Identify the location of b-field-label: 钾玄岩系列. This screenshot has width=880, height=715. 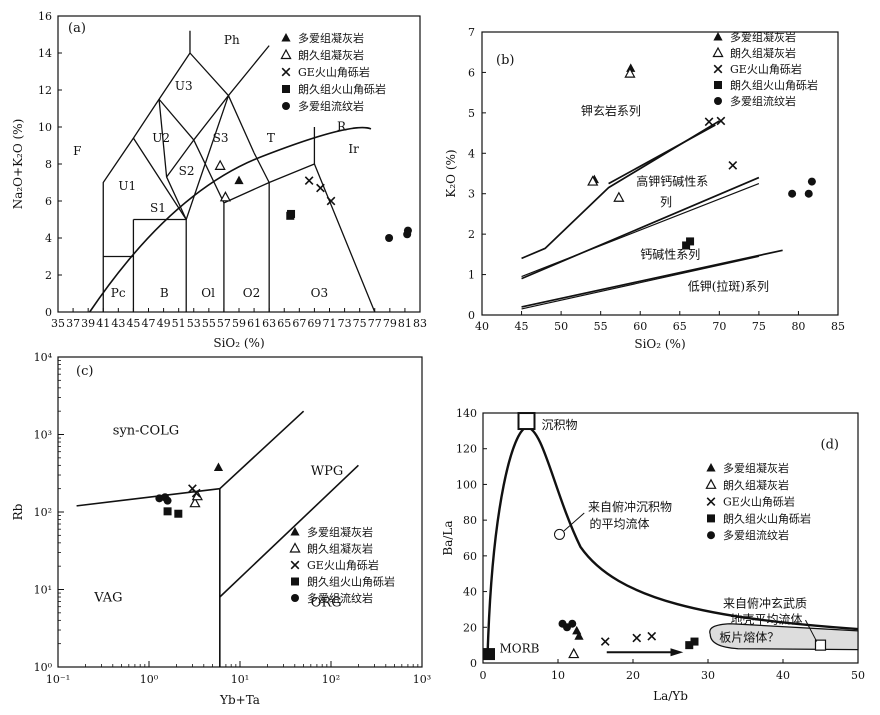
(611, 110).